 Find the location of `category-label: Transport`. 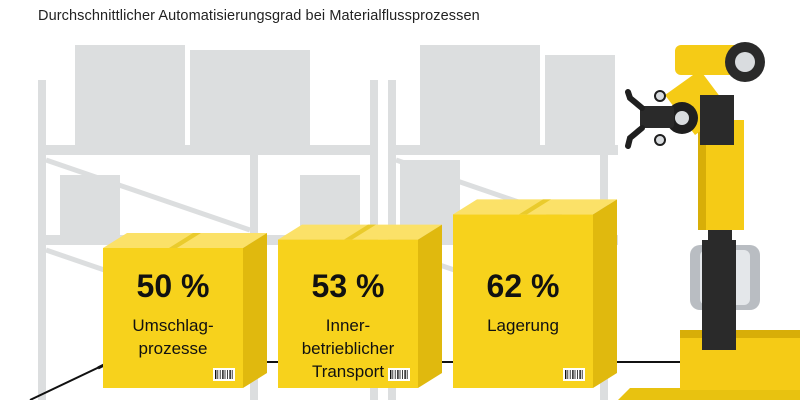

category-label: Transport is located at coordinates (348, 371).